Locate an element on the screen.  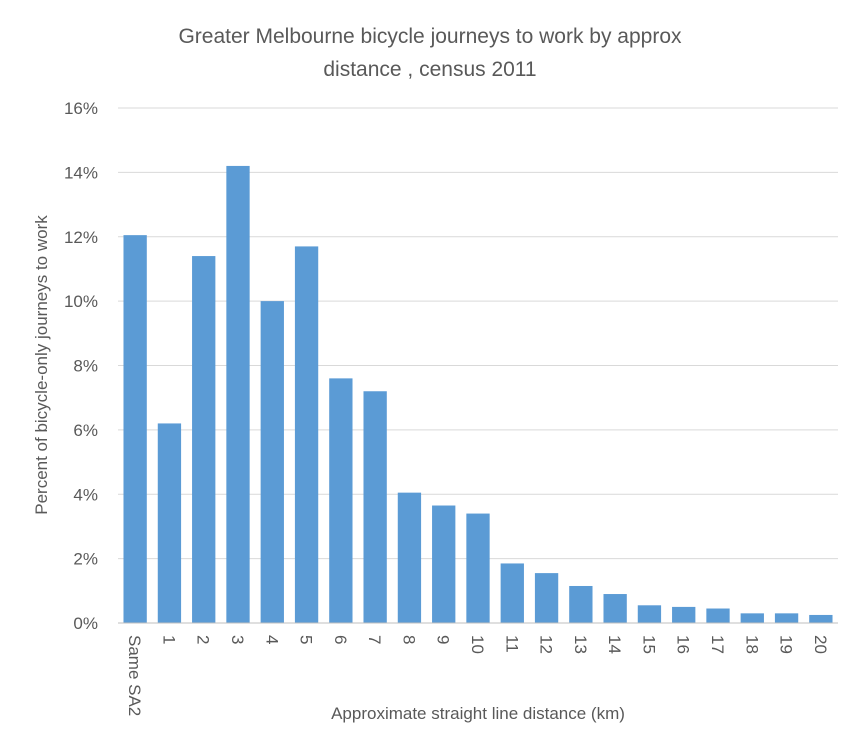
y-axis-ticks: 0% 2% 4% 6% 8% 10% 12% 14% 16% is located at coordinates (81, 366).